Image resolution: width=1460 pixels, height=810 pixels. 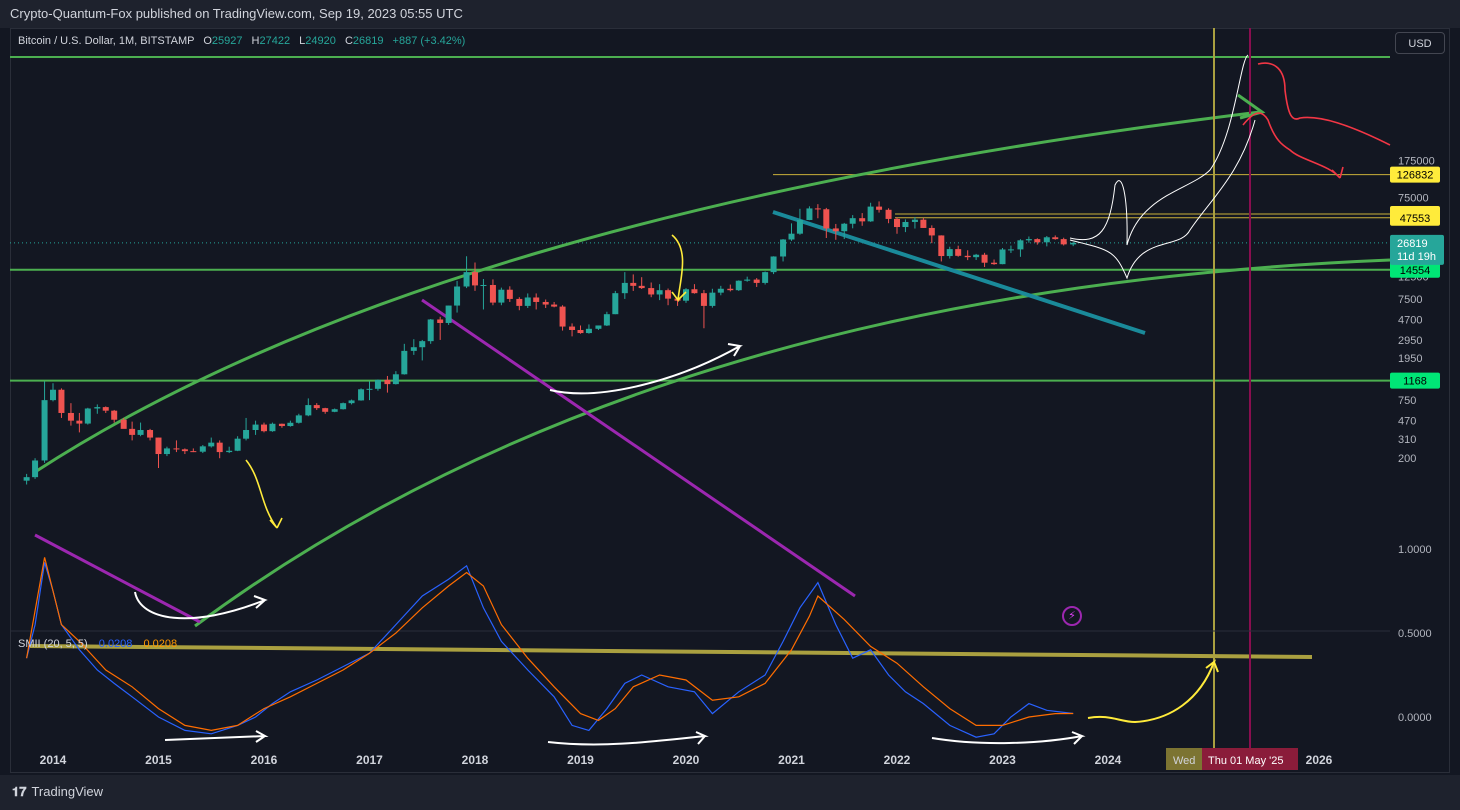 What do you see at coordinates (1407, 459) in the screenshot?
I see `y-tick-label: 200` at bounding box center [1407, 459].